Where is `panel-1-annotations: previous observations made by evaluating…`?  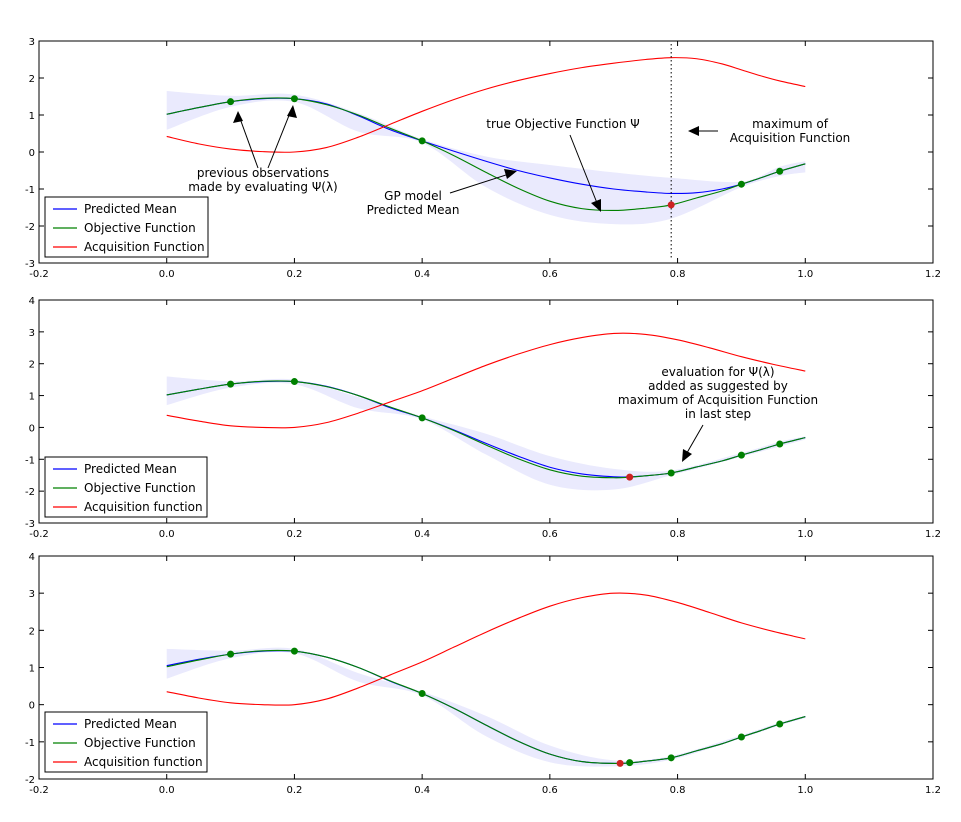
panel-1-annotations: previous observations made by evaluating… is located at coordinates (519, 161).